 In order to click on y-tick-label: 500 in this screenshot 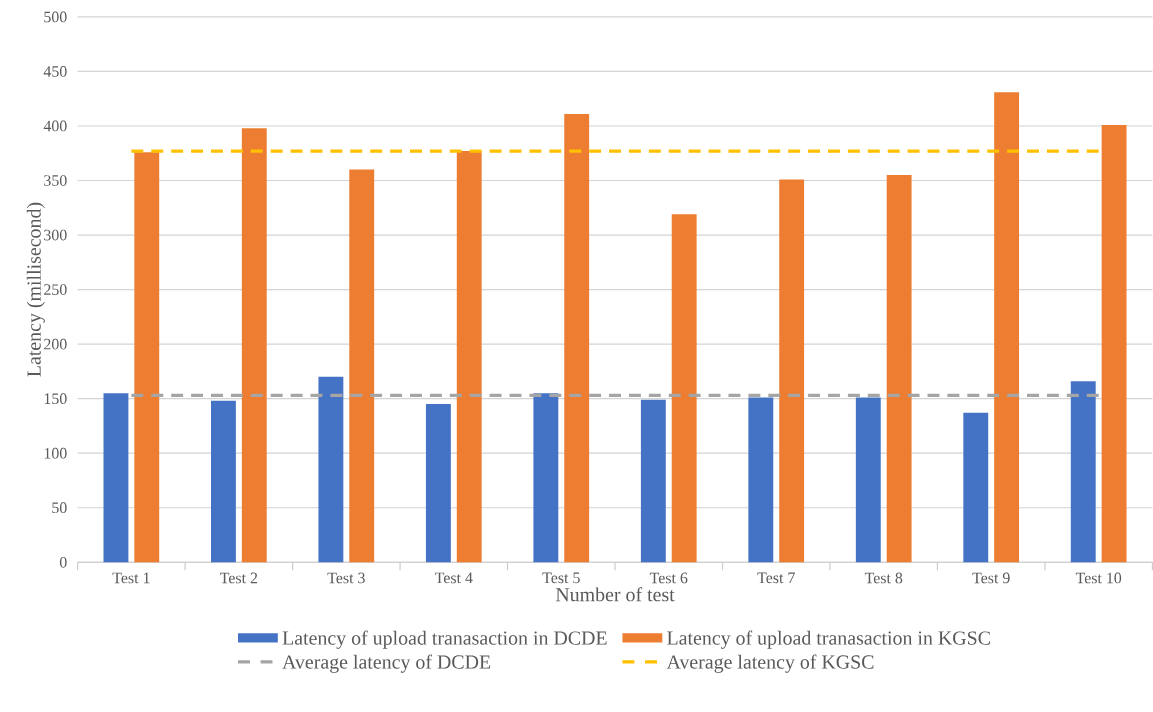, I will do `click(55, 17)`.